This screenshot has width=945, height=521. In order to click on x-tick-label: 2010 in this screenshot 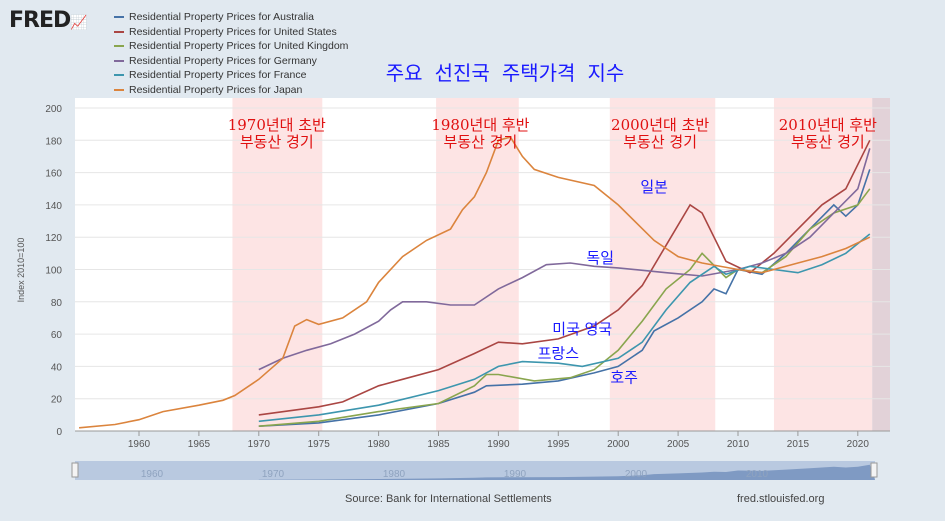, I will do `click(738, 444)`.